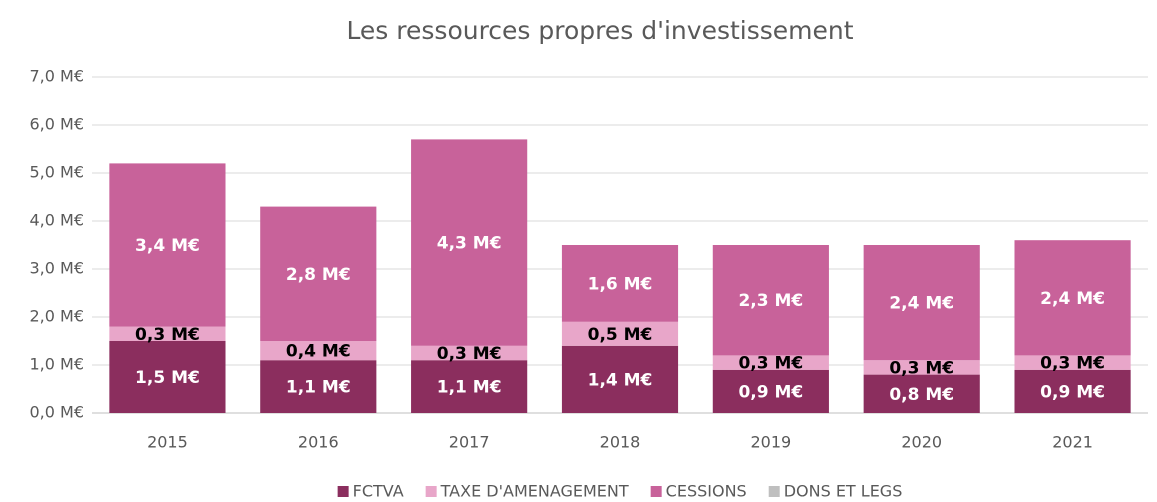 The width and height of the screenshot is (1157, 502). Describe the element at coordinates (599, 30) in the screenshot. I see `chart-title: Les ressources propres d'investissement` at that location.